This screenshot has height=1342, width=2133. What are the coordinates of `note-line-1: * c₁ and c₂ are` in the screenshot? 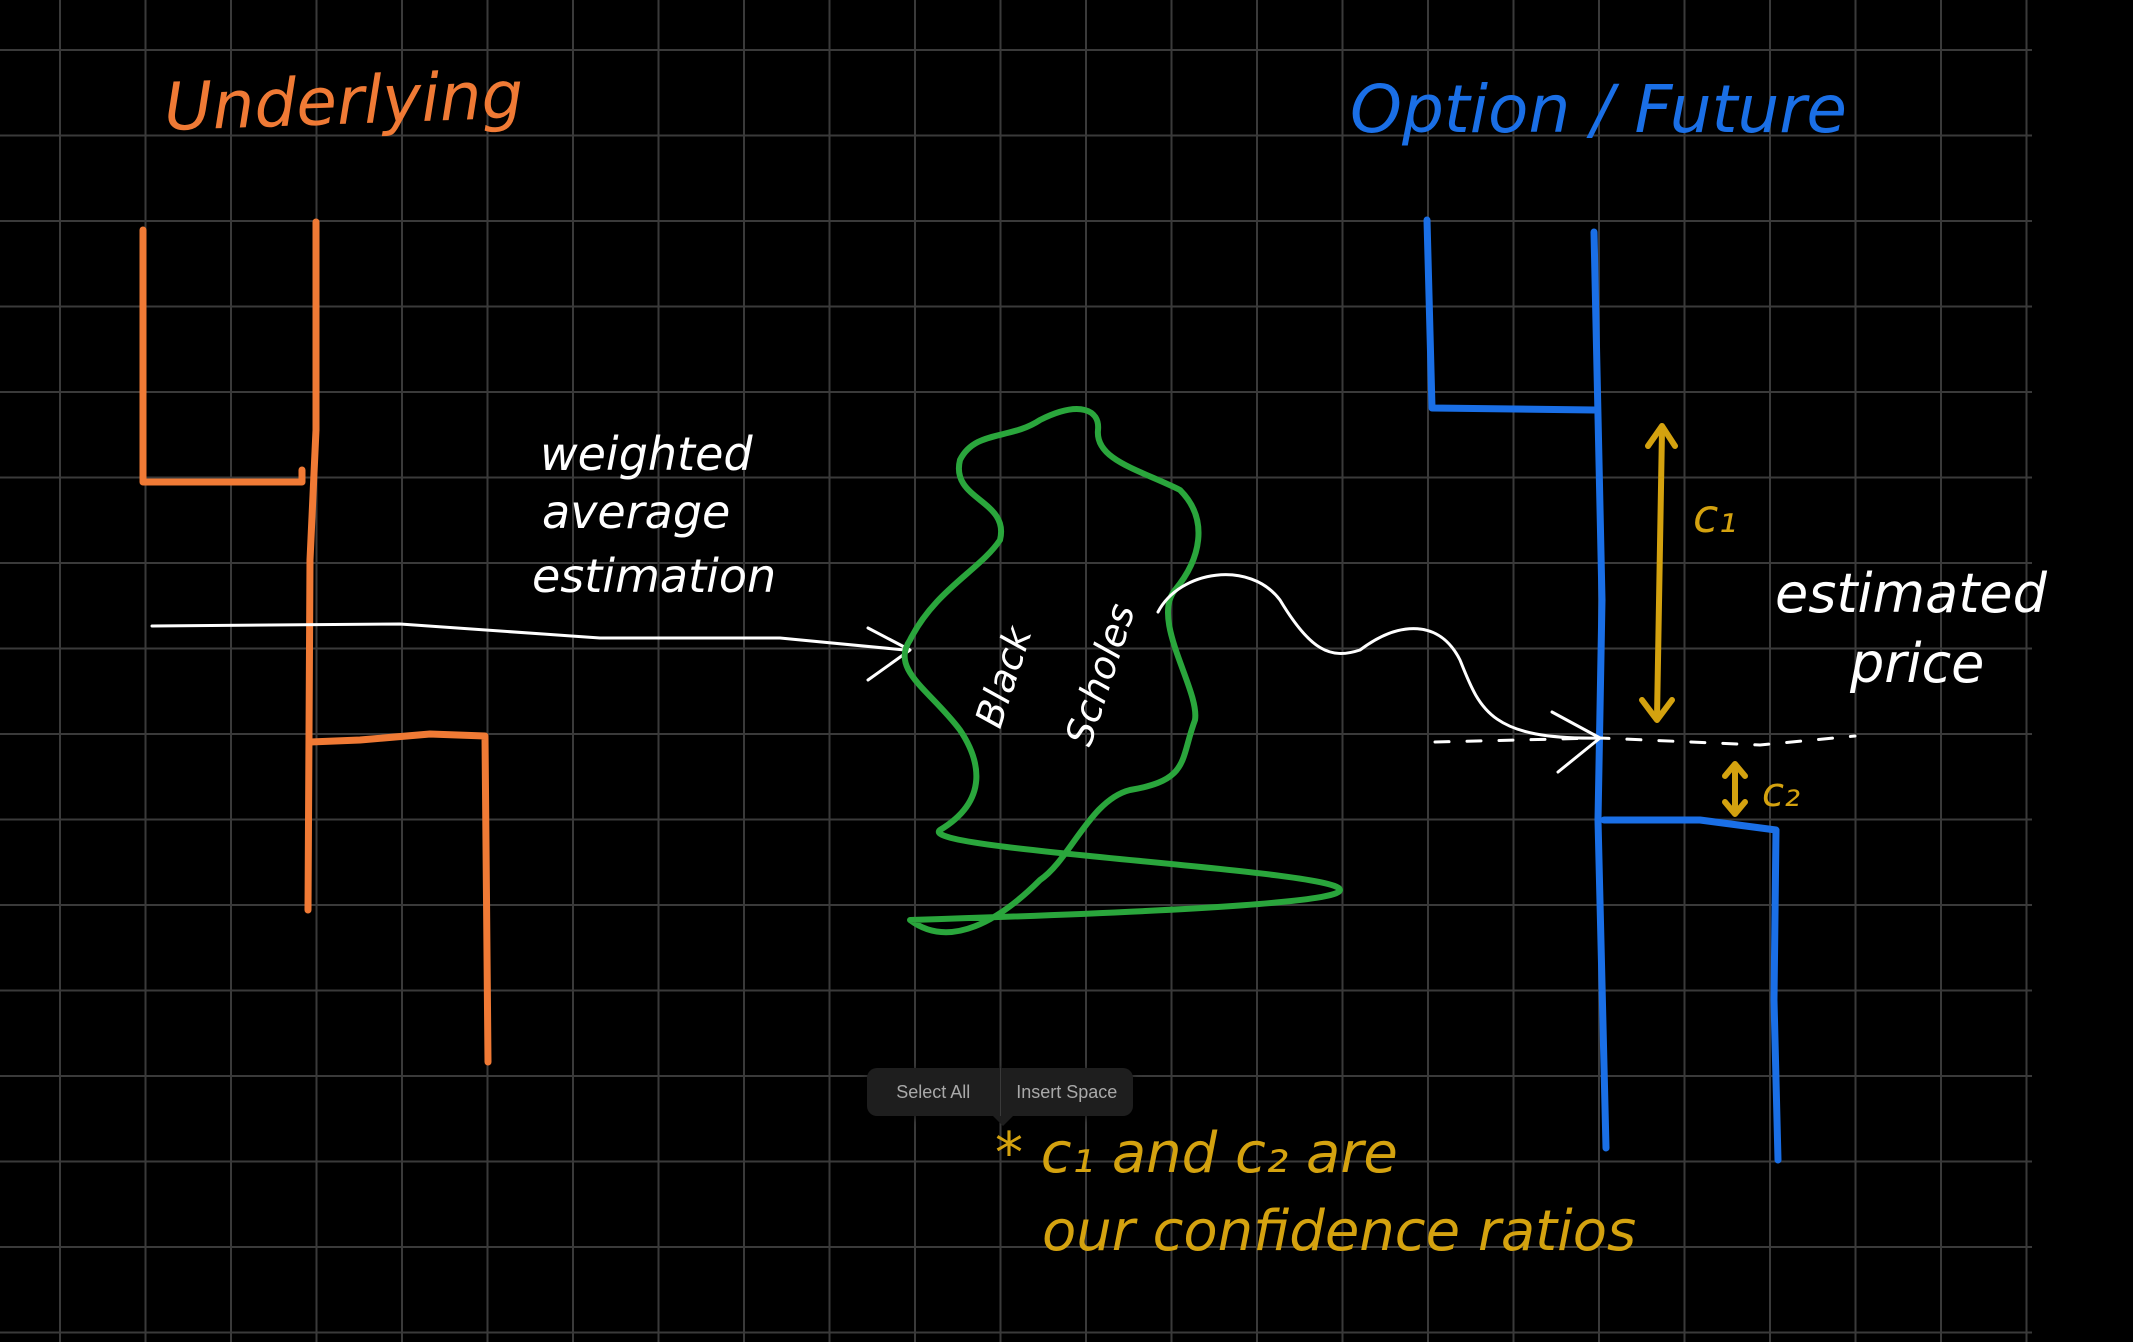 It's located at (1196, 1153).